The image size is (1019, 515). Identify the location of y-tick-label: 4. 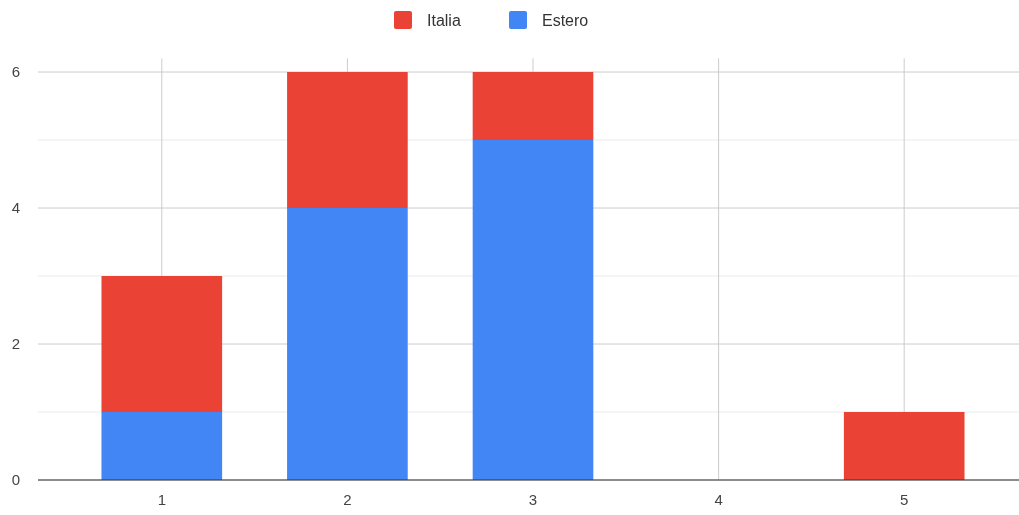
(15, 208).